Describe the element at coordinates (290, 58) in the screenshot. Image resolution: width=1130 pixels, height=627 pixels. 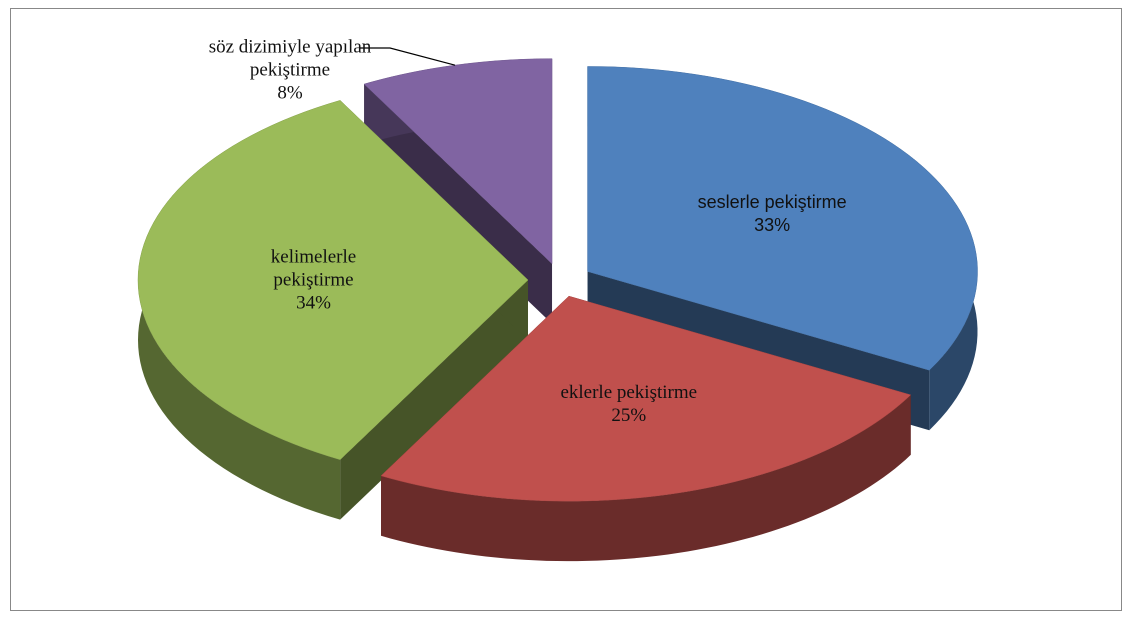
I see `category-label: söz dizimiyle yapılan pekiştirme` at that location.